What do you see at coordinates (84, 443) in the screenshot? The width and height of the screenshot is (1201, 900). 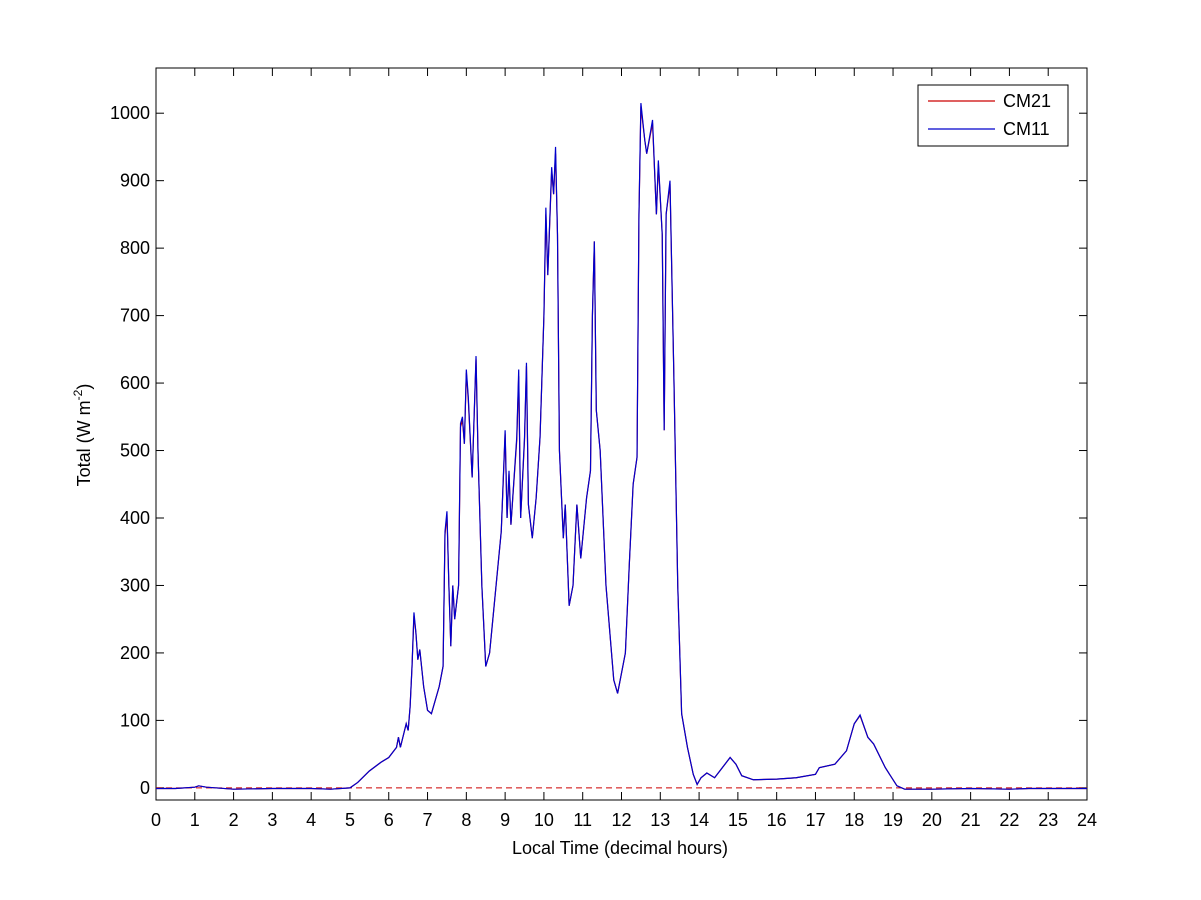 I see `y-axis-label-text: Total (W m` at bounding box center [84, 443].